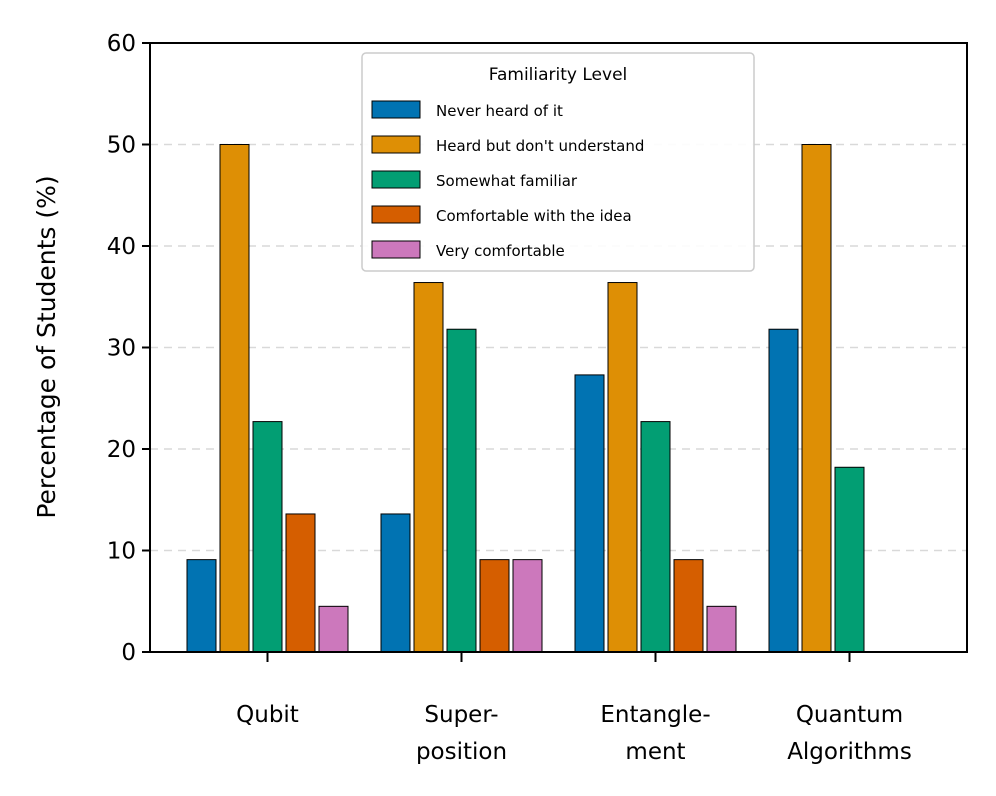 This screenshot has width=996, height=796. I want to click on legend-title: Familiarity Level, so click(558, 75).